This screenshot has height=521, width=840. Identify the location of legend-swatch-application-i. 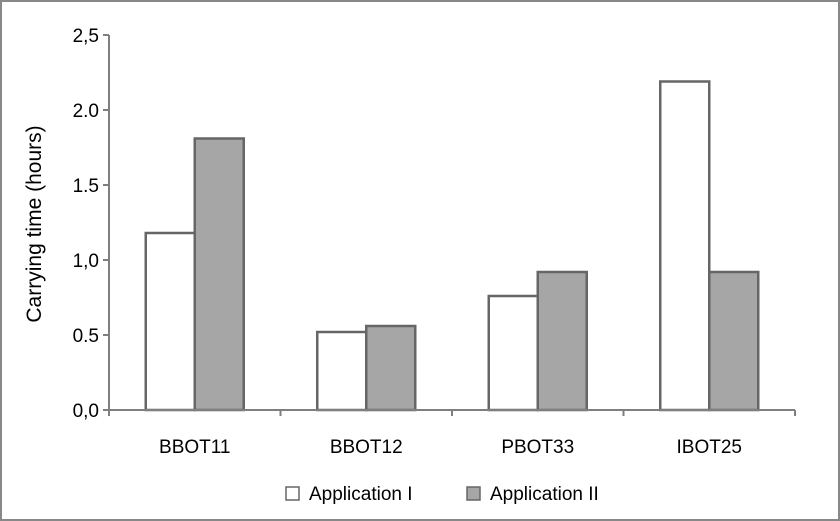
(292, 493).